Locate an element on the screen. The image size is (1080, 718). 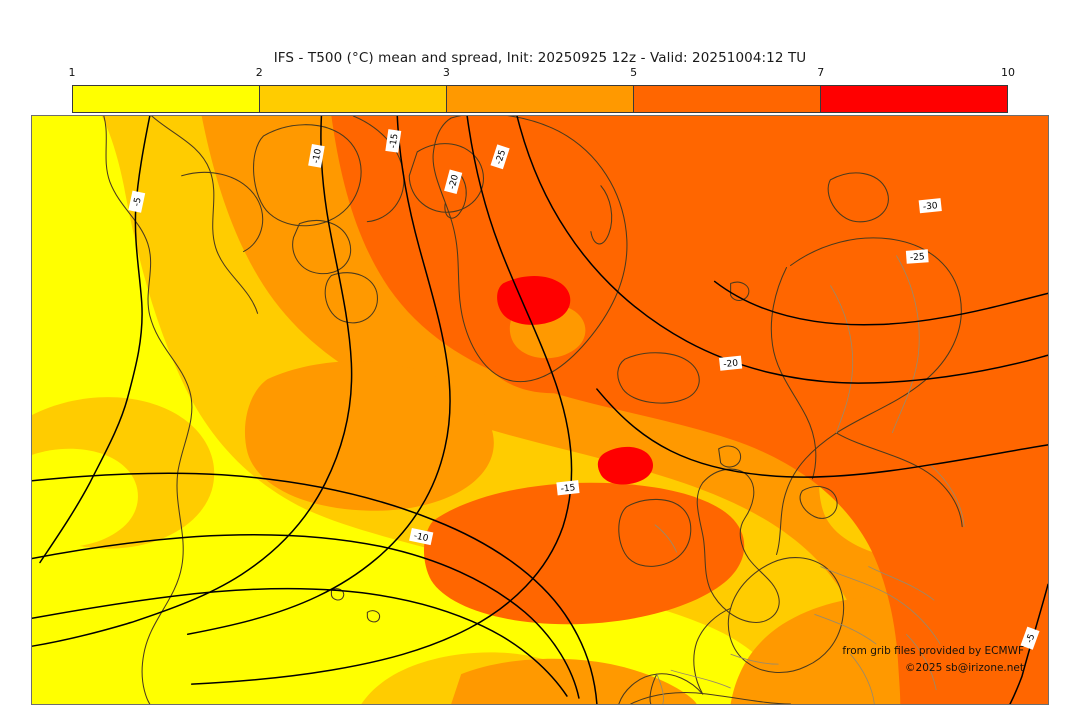
coast-iceland is located at coordinates (658, 378).